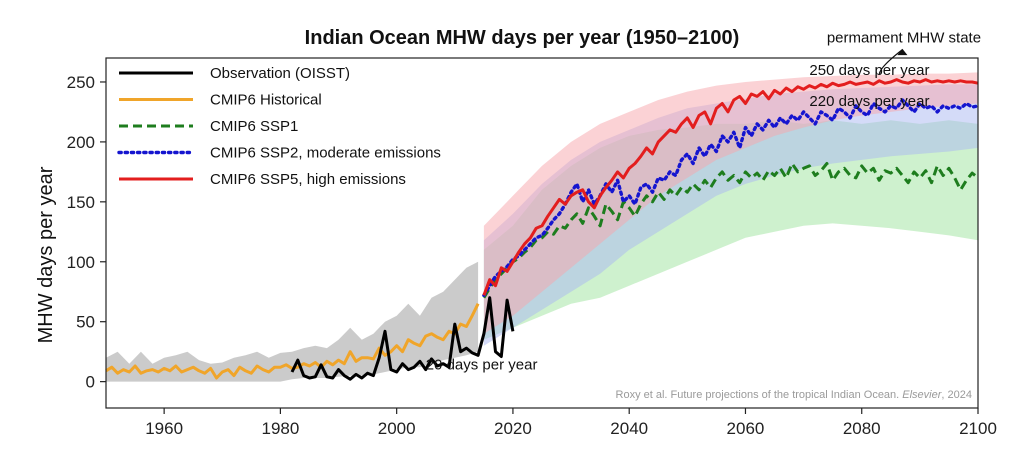 The height and width of the screenshot is (462, 1018). I want to click on annotation-ssp5_level: 250 days per year, so click(869, 70).